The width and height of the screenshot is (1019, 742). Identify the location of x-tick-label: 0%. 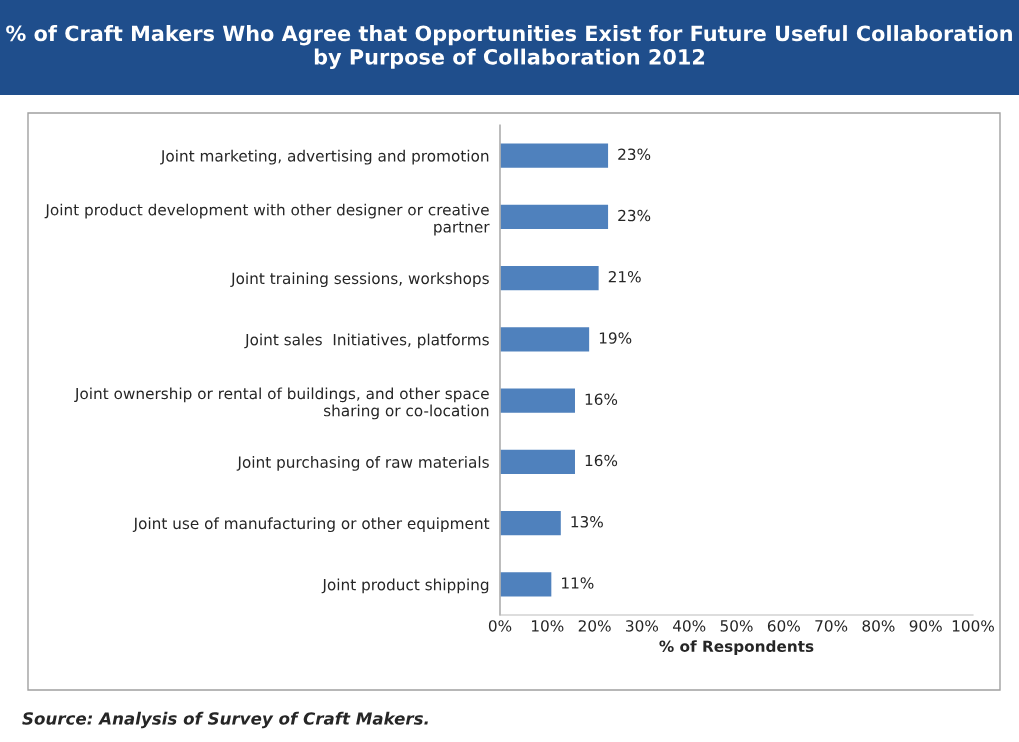
(500, 626).